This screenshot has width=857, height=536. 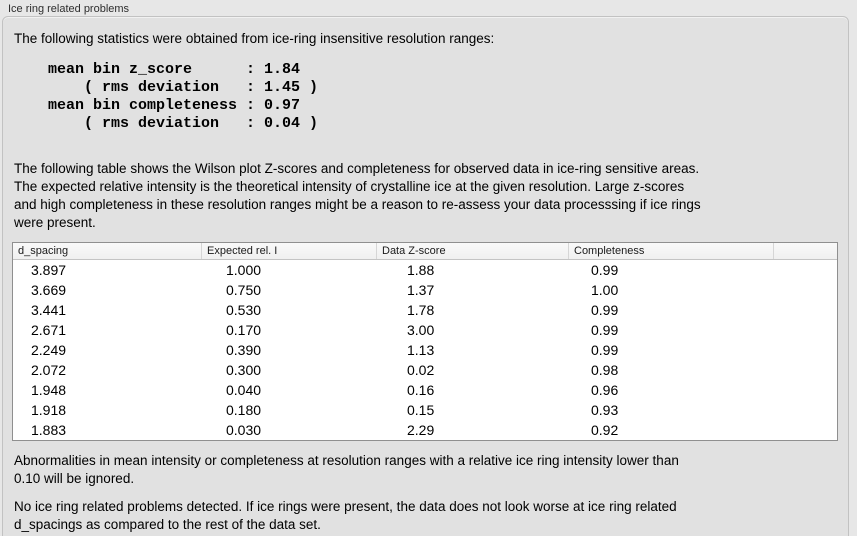 What do you see at coordinates (74, 478) in the screenshot?
I see `note-line: 0.10 will be ignored.` at bounding box center [74, 478].